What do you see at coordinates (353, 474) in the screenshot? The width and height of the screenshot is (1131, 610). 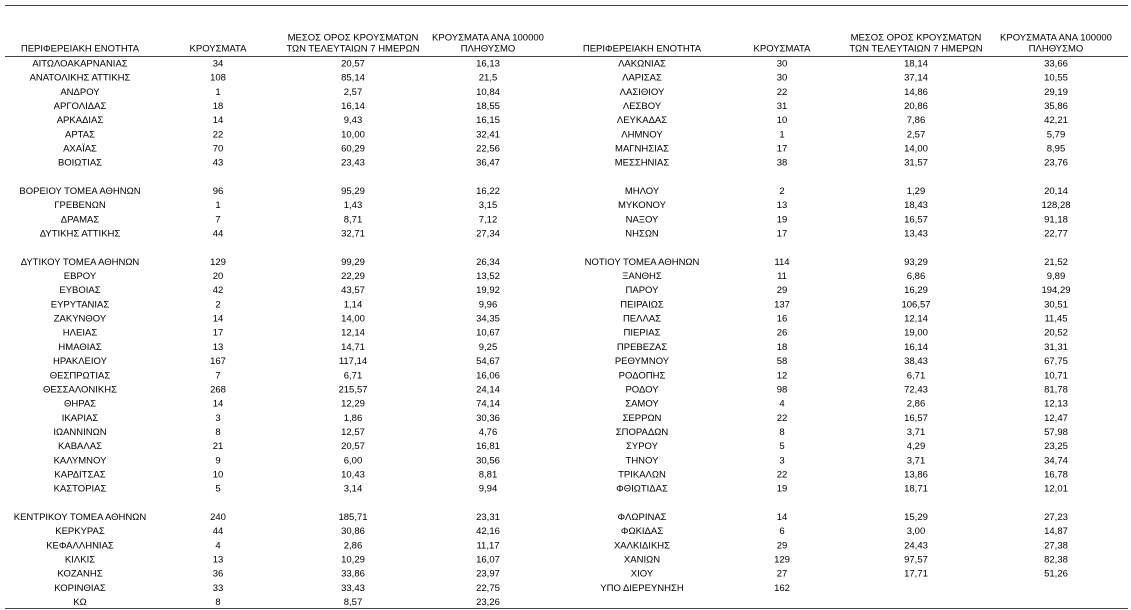 I see `weekly-average: 10,43` at bounding box center [353, 474].